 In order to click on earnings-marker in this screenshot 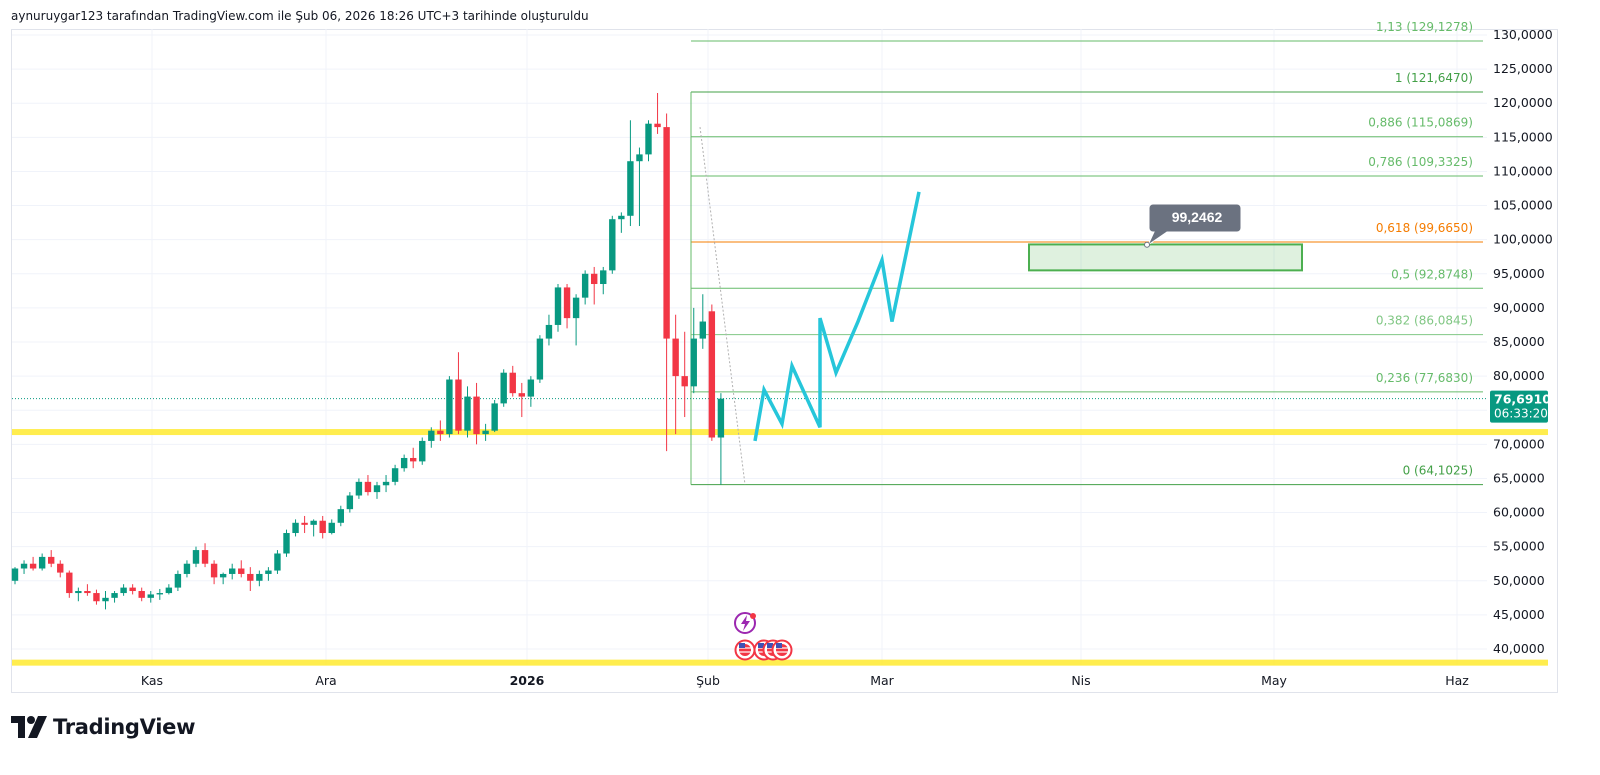, I will do `click(745, 623)`.